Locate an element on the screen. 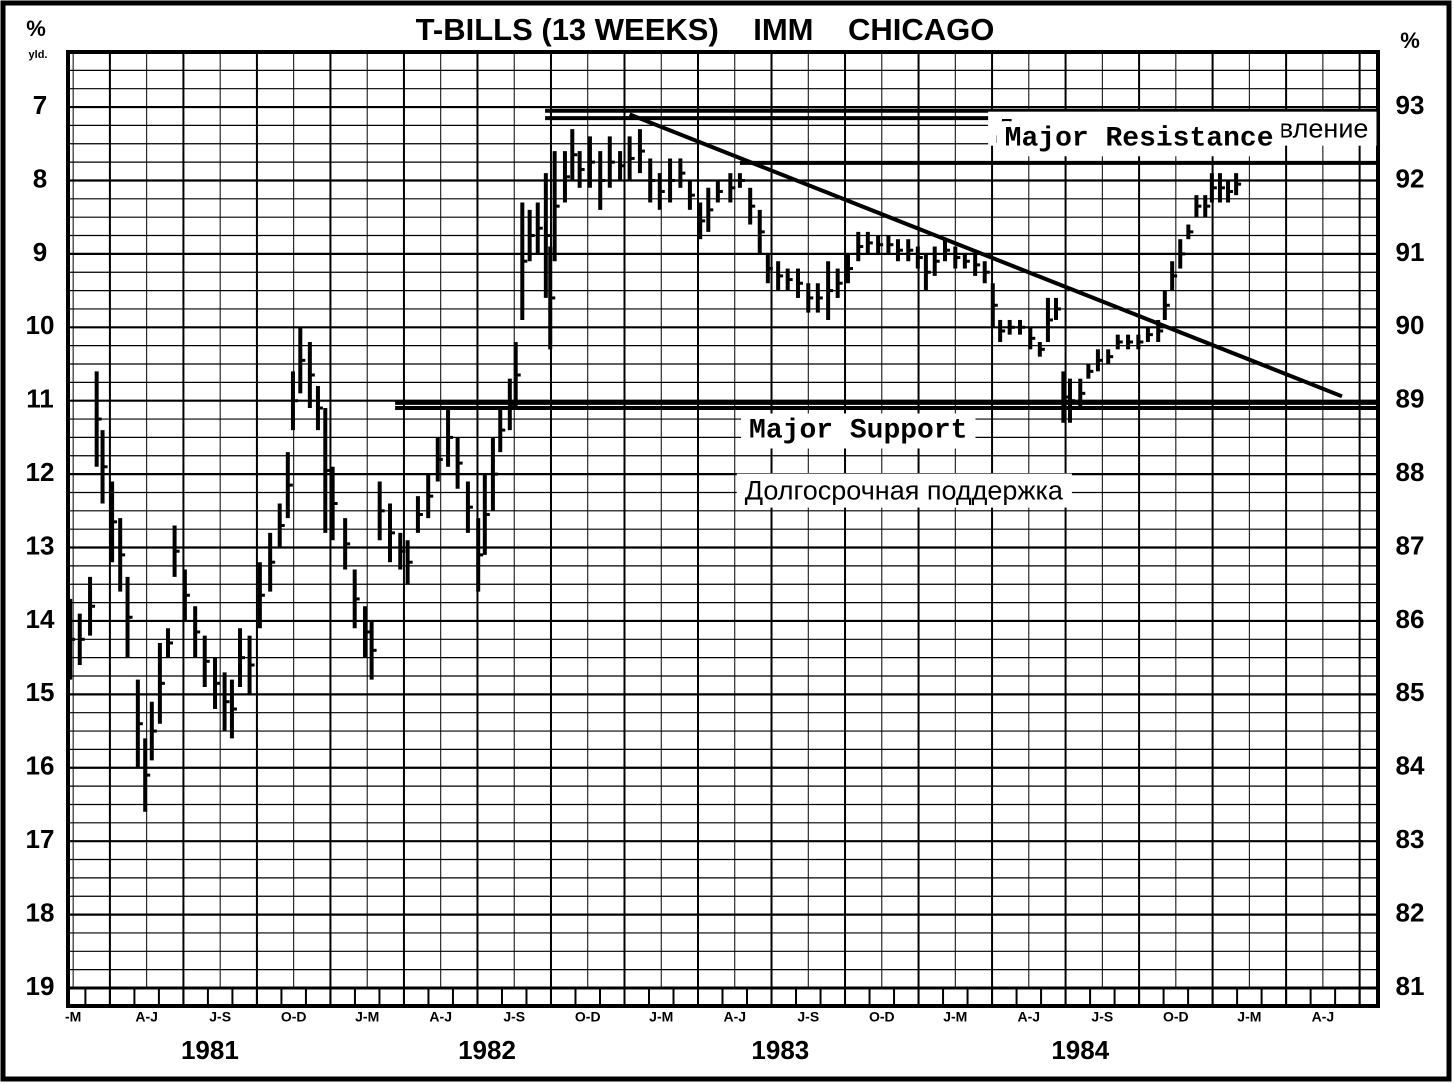  y2-tick-label: 92 is located at coordinates (1410, 178).